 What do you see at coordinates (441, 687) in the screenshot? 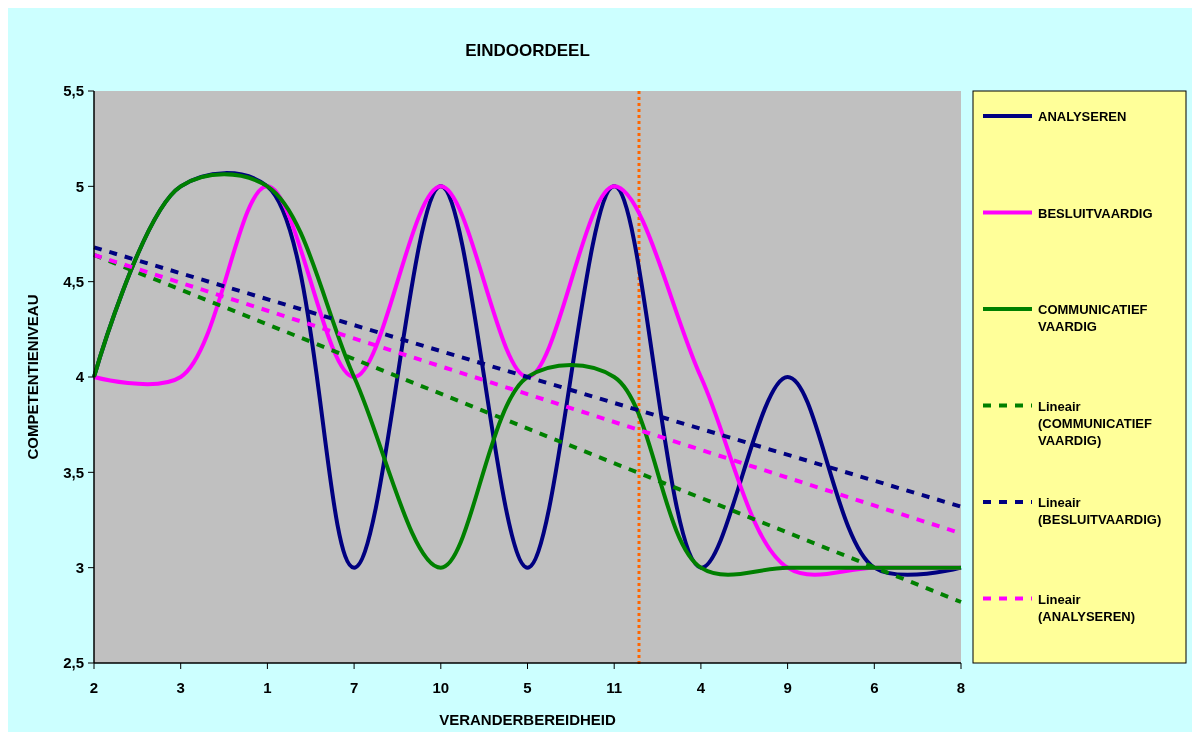
I see `x-tick-label: 10` at bounding box center [441, 687].